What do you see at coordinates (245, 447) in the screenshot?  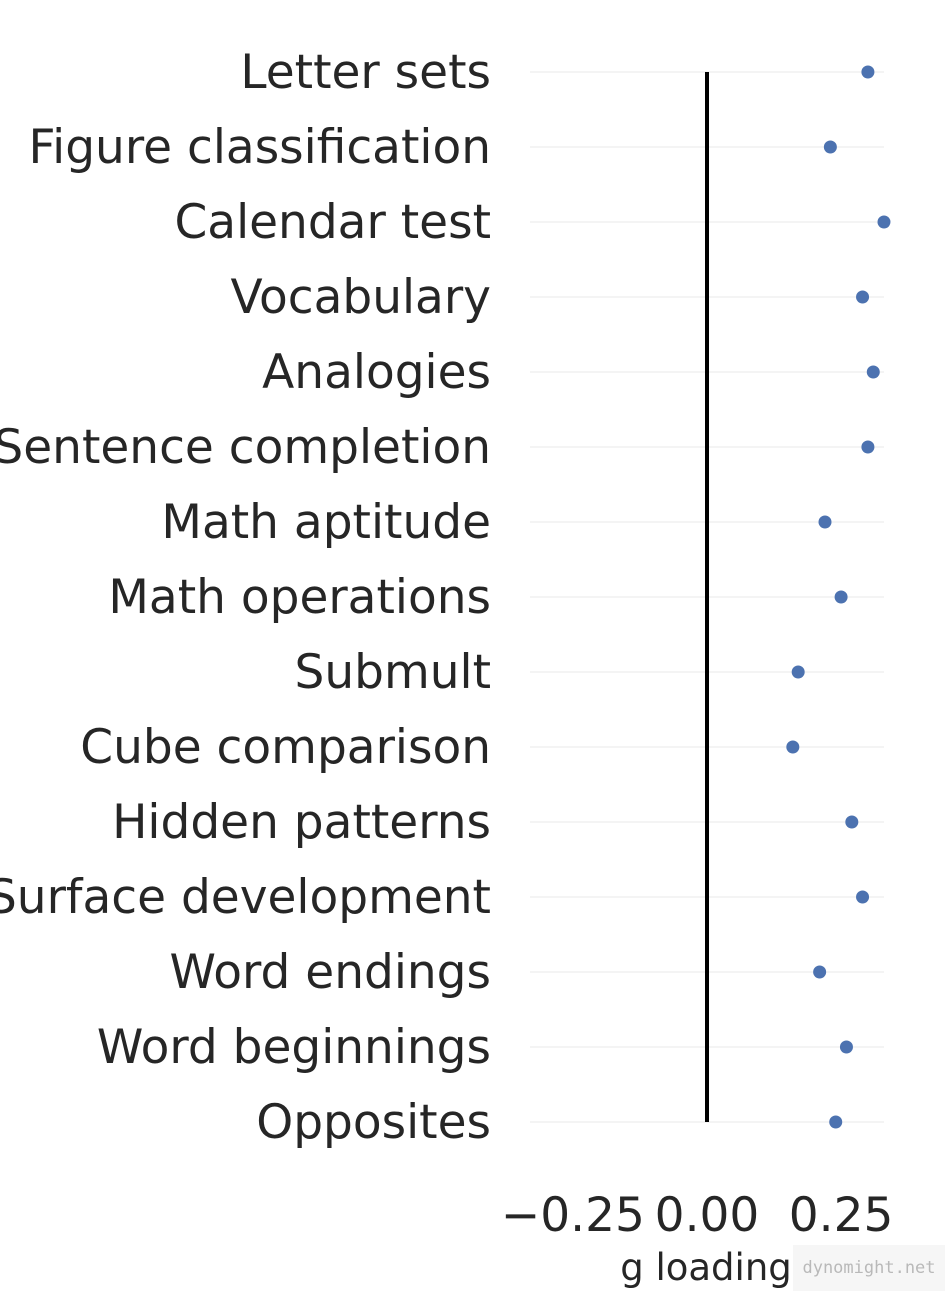 I see `category-label: Sentence completion` at bounding box center [245, 447].